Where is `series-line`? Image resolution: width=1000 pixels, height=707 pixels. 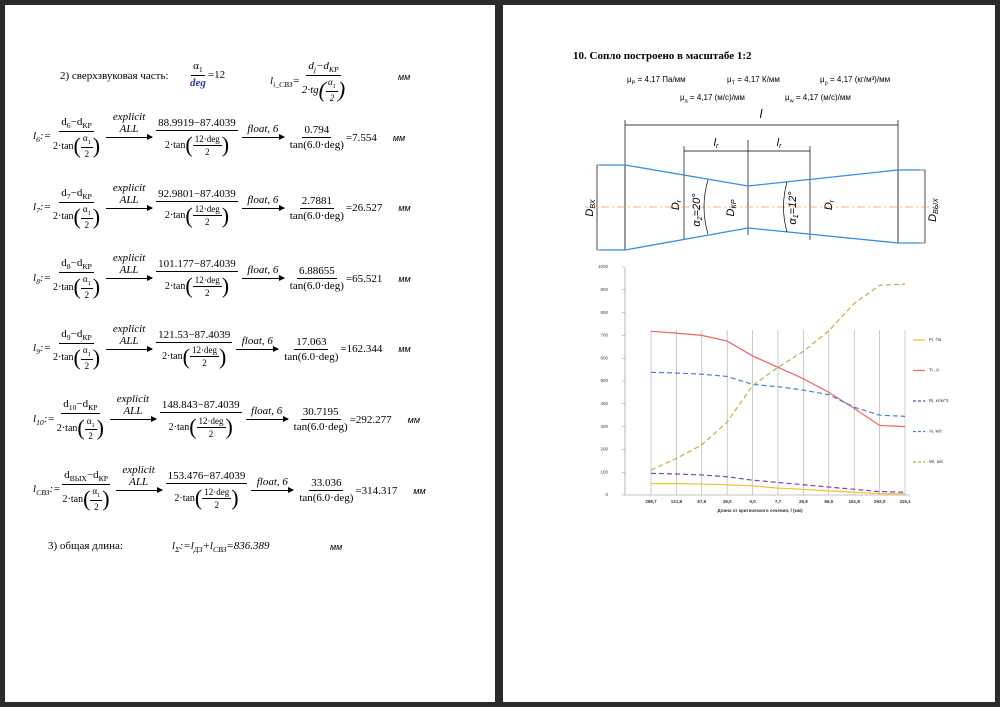 series-line is located at coordinates (778, 394).